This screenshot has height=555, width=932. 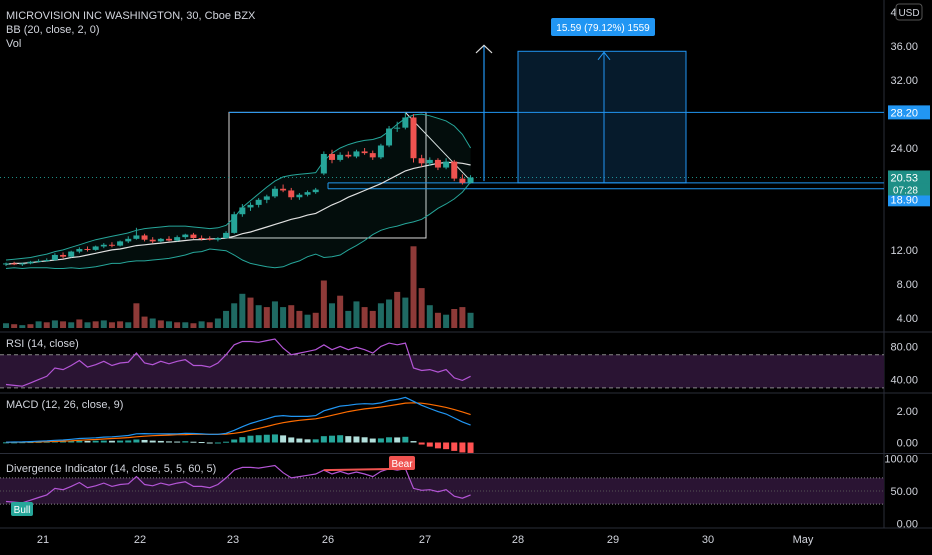 What do you see at coordinates (22, 509) in the screenshot?
I see `bull-label: Bull` at bounding box center [22, 509].